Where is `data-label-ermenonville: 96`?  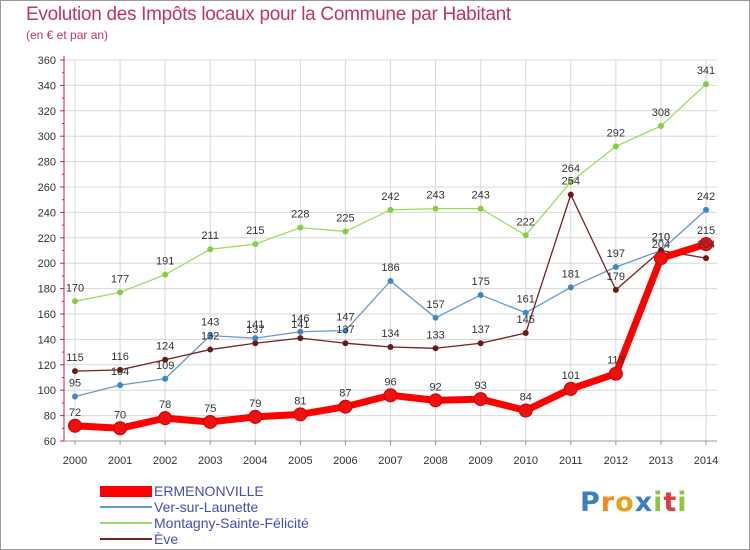 data-label-ermenonville: 96 is located at coordinates (390, 382).